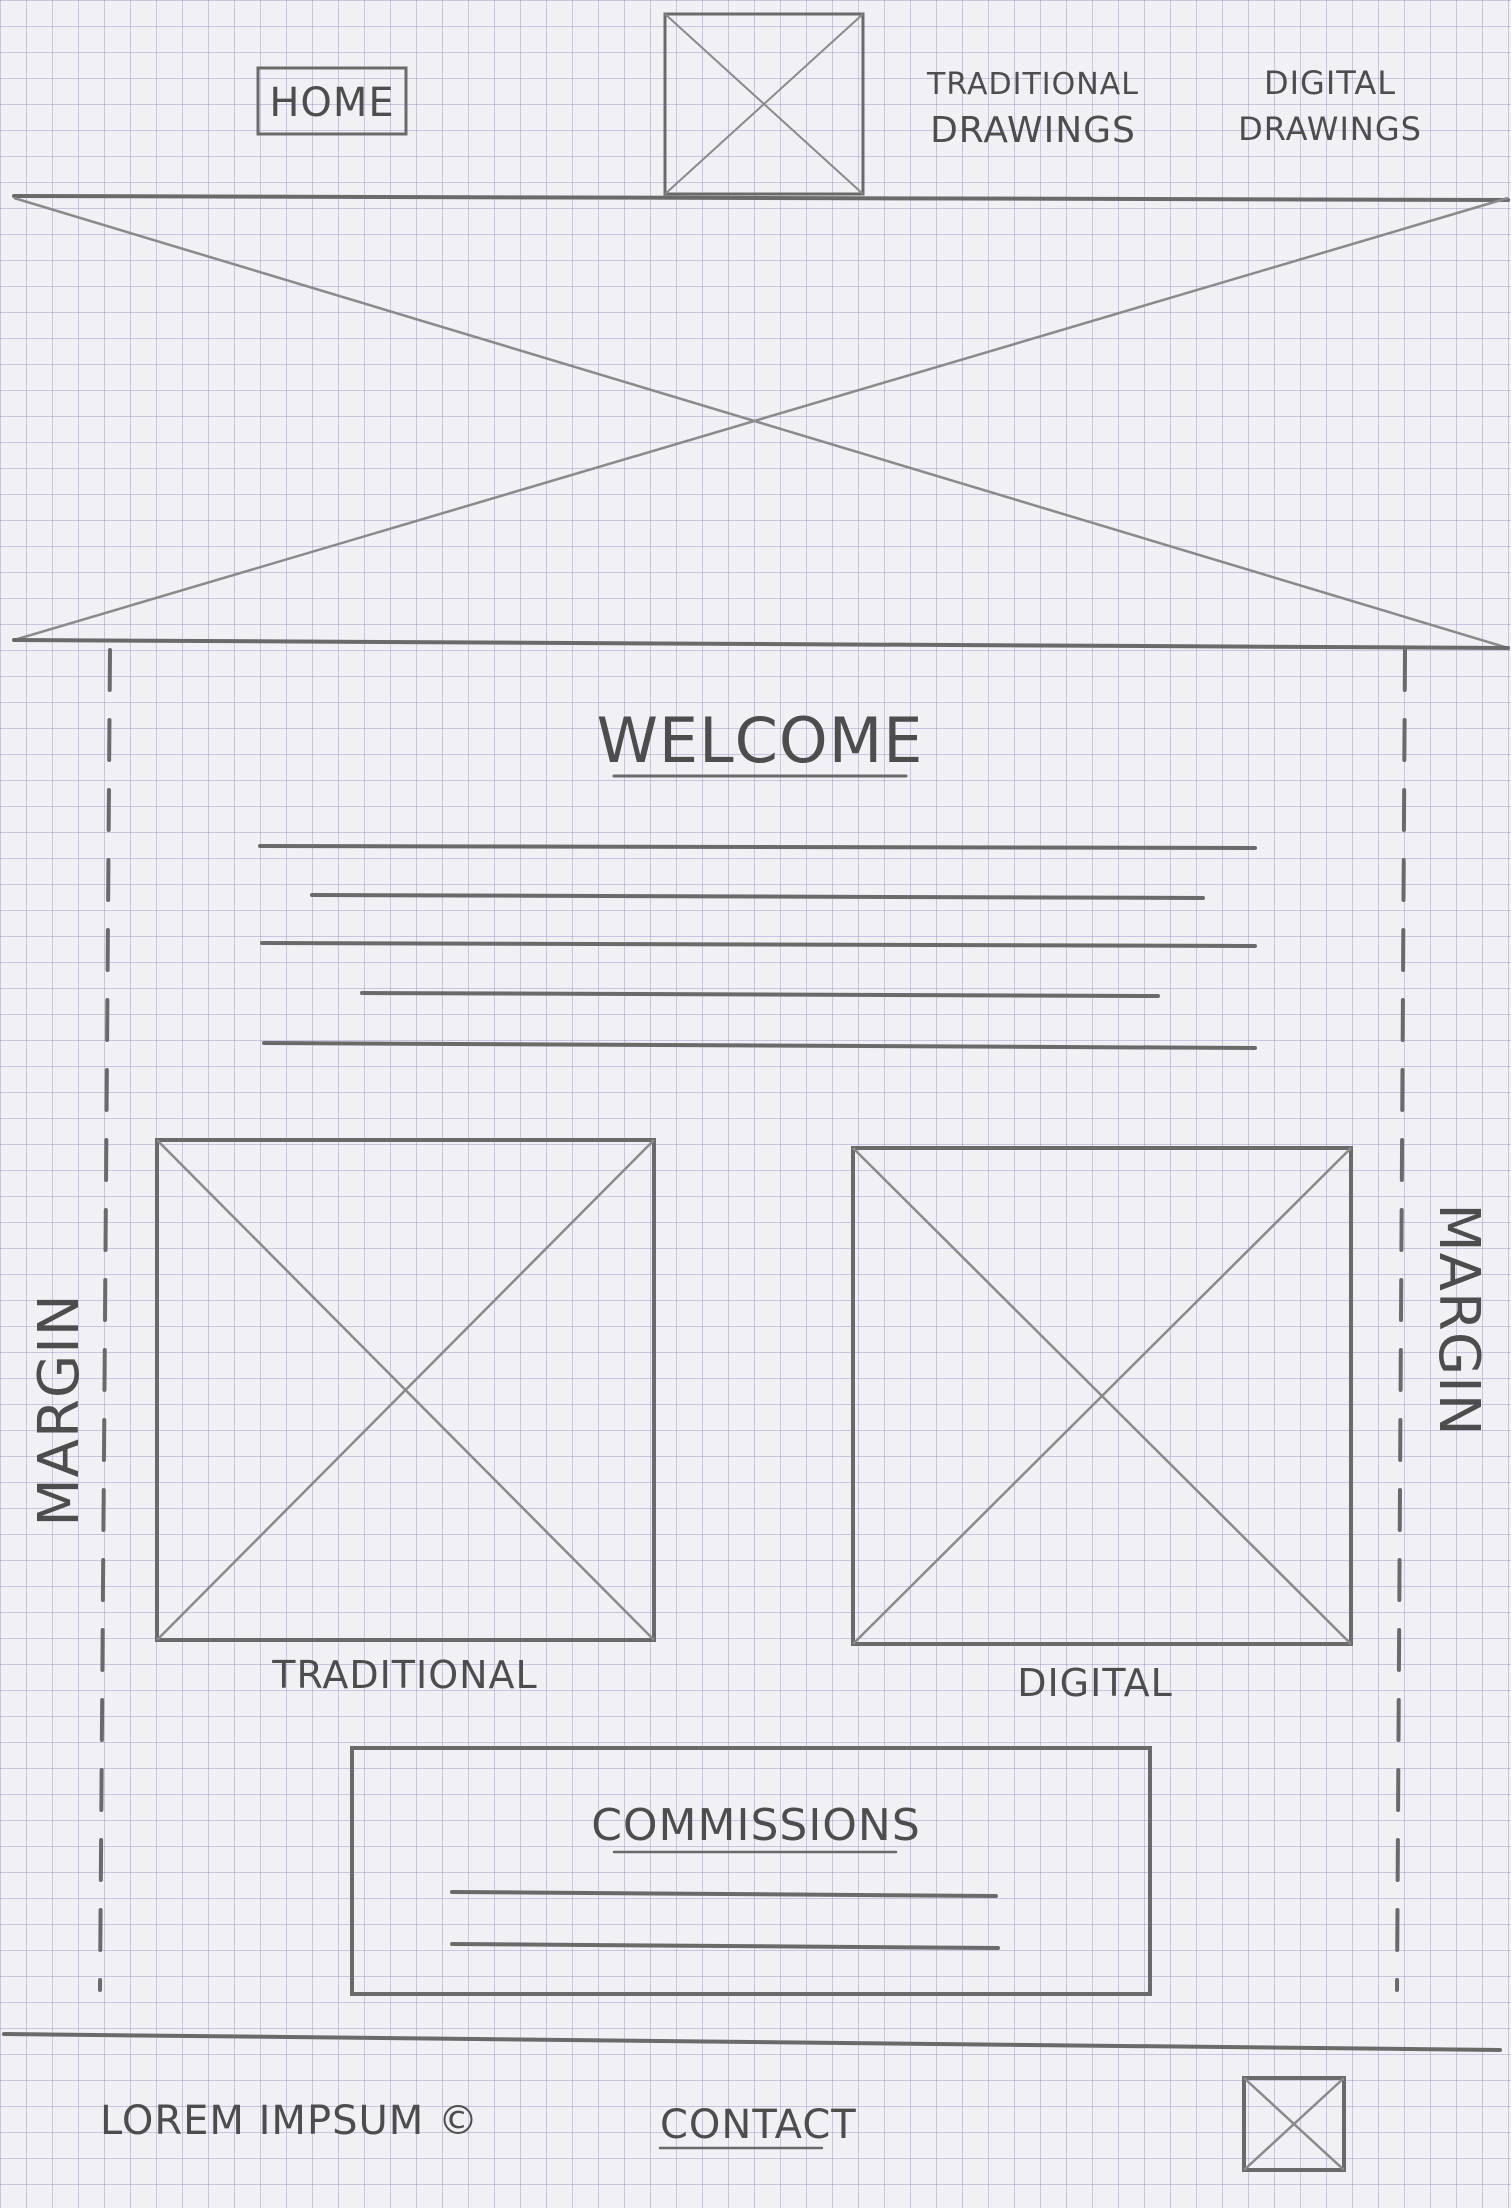 The height and width of the screenshot is (2208, 1511). Describe the element at coordinates (1033, 130) in the screenshot. I see `nav-traditional-line2: DRAWINGS` at that location.